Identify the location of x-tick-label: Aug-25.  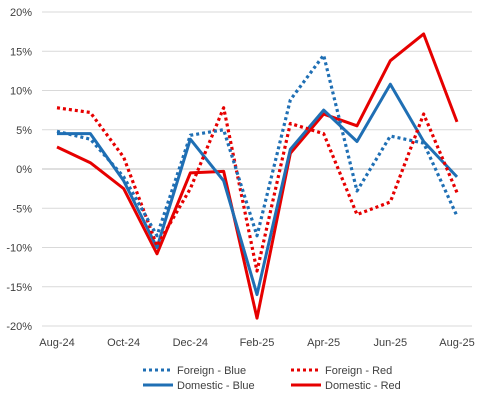
(456, 343).